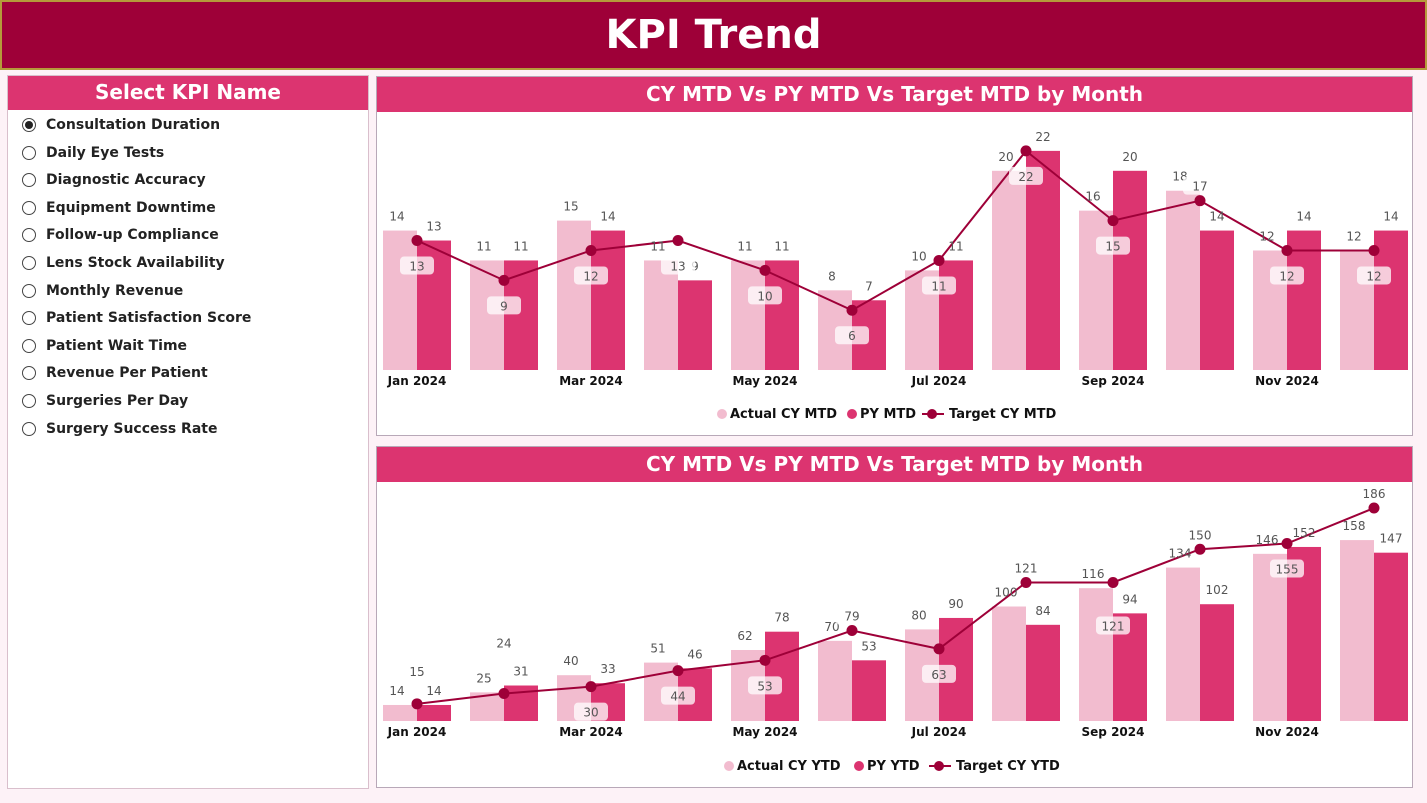 The height and width of the screenshot is (803, 1427). I want to click on slicer-item: Monthly Revenue, so click(102, 291).